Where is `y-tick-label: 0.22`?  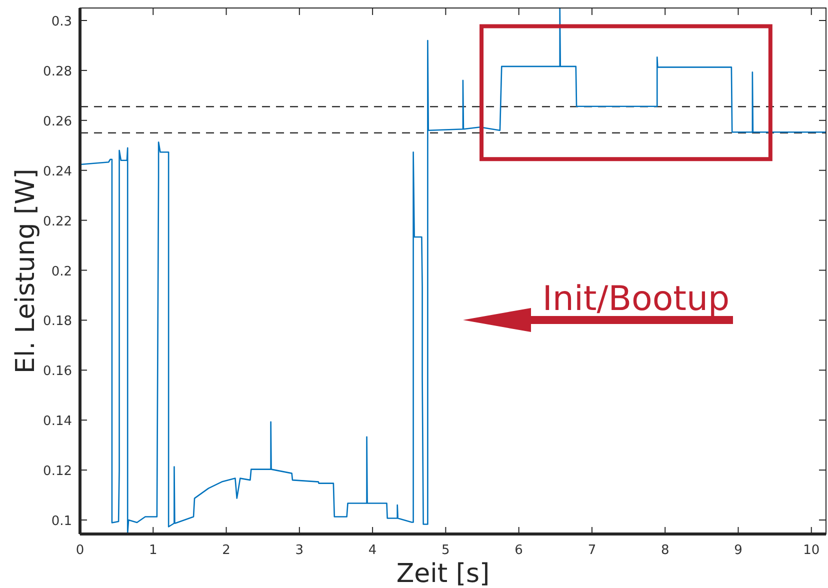 y-tick-label: 0.22 is located at coordinates (57, 222).